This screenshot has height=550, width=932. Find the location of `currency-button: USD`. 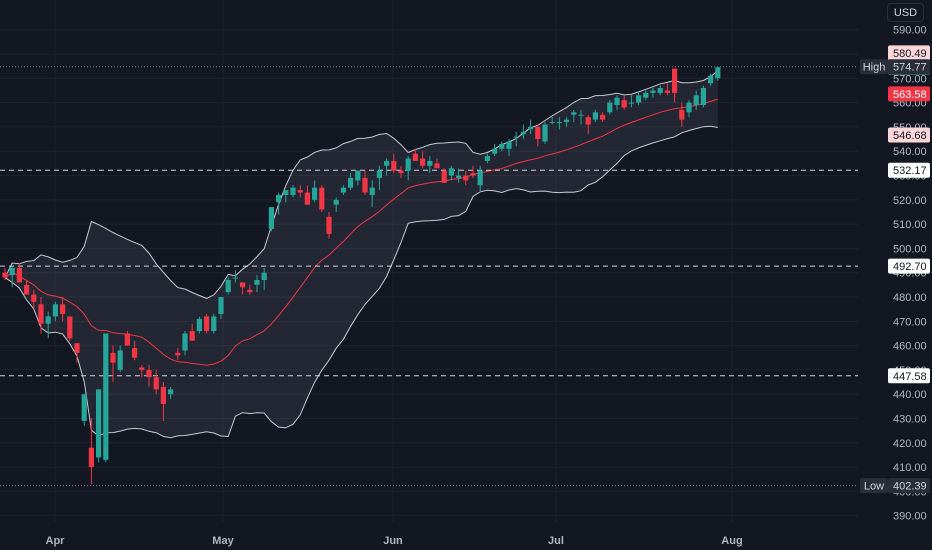

currency-button: USD is located at coordinates (905, 12).